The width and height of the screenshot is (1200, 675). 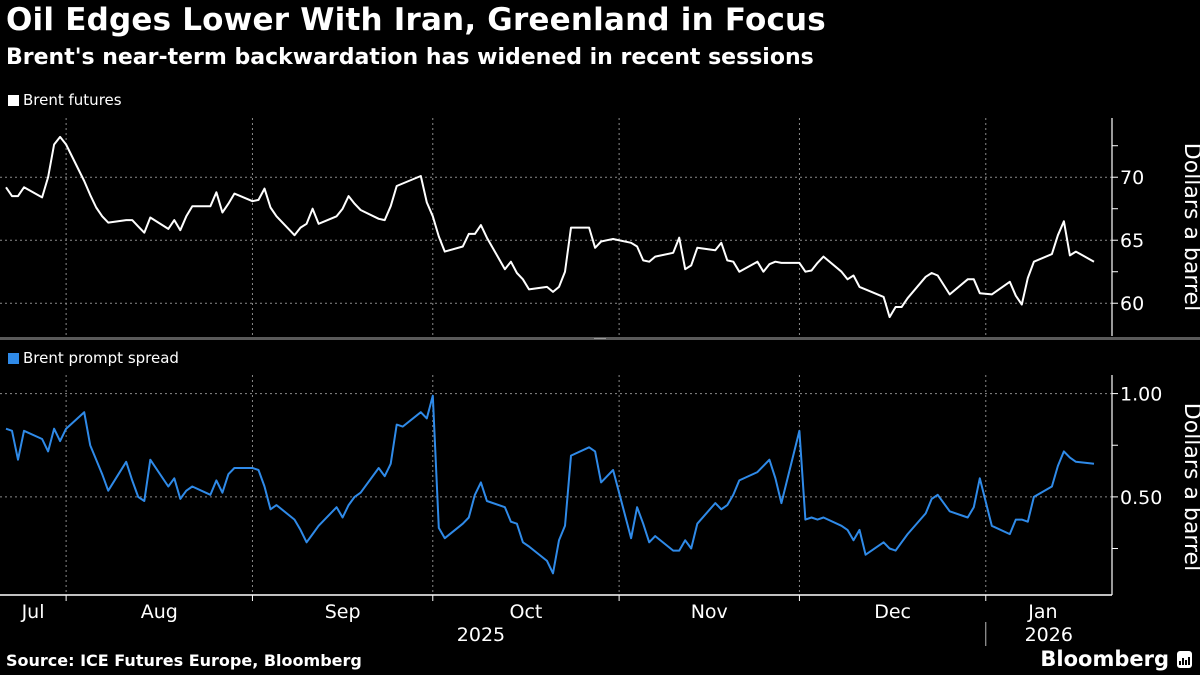 What do you see at coordinates (101, 358) in the screenshot?
I see `legend-label: Brent prompt spread` at bounding box center [101, 358].